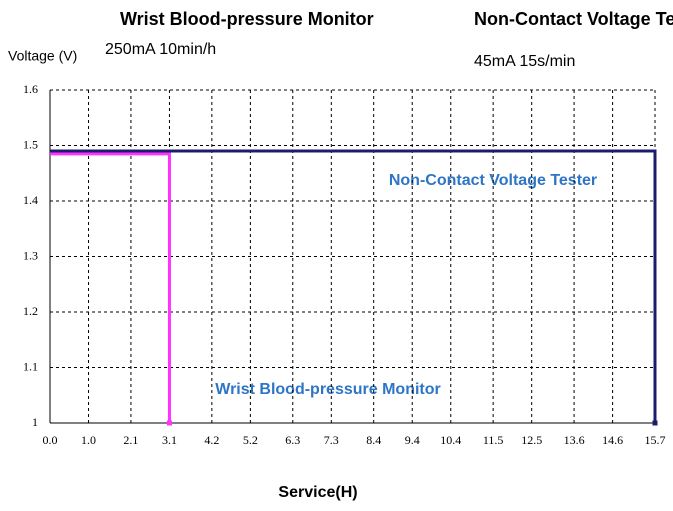 The height and width of the screenshot is (511, 673). I want to click on y-tick-label: 1.2, so click(30, 311).